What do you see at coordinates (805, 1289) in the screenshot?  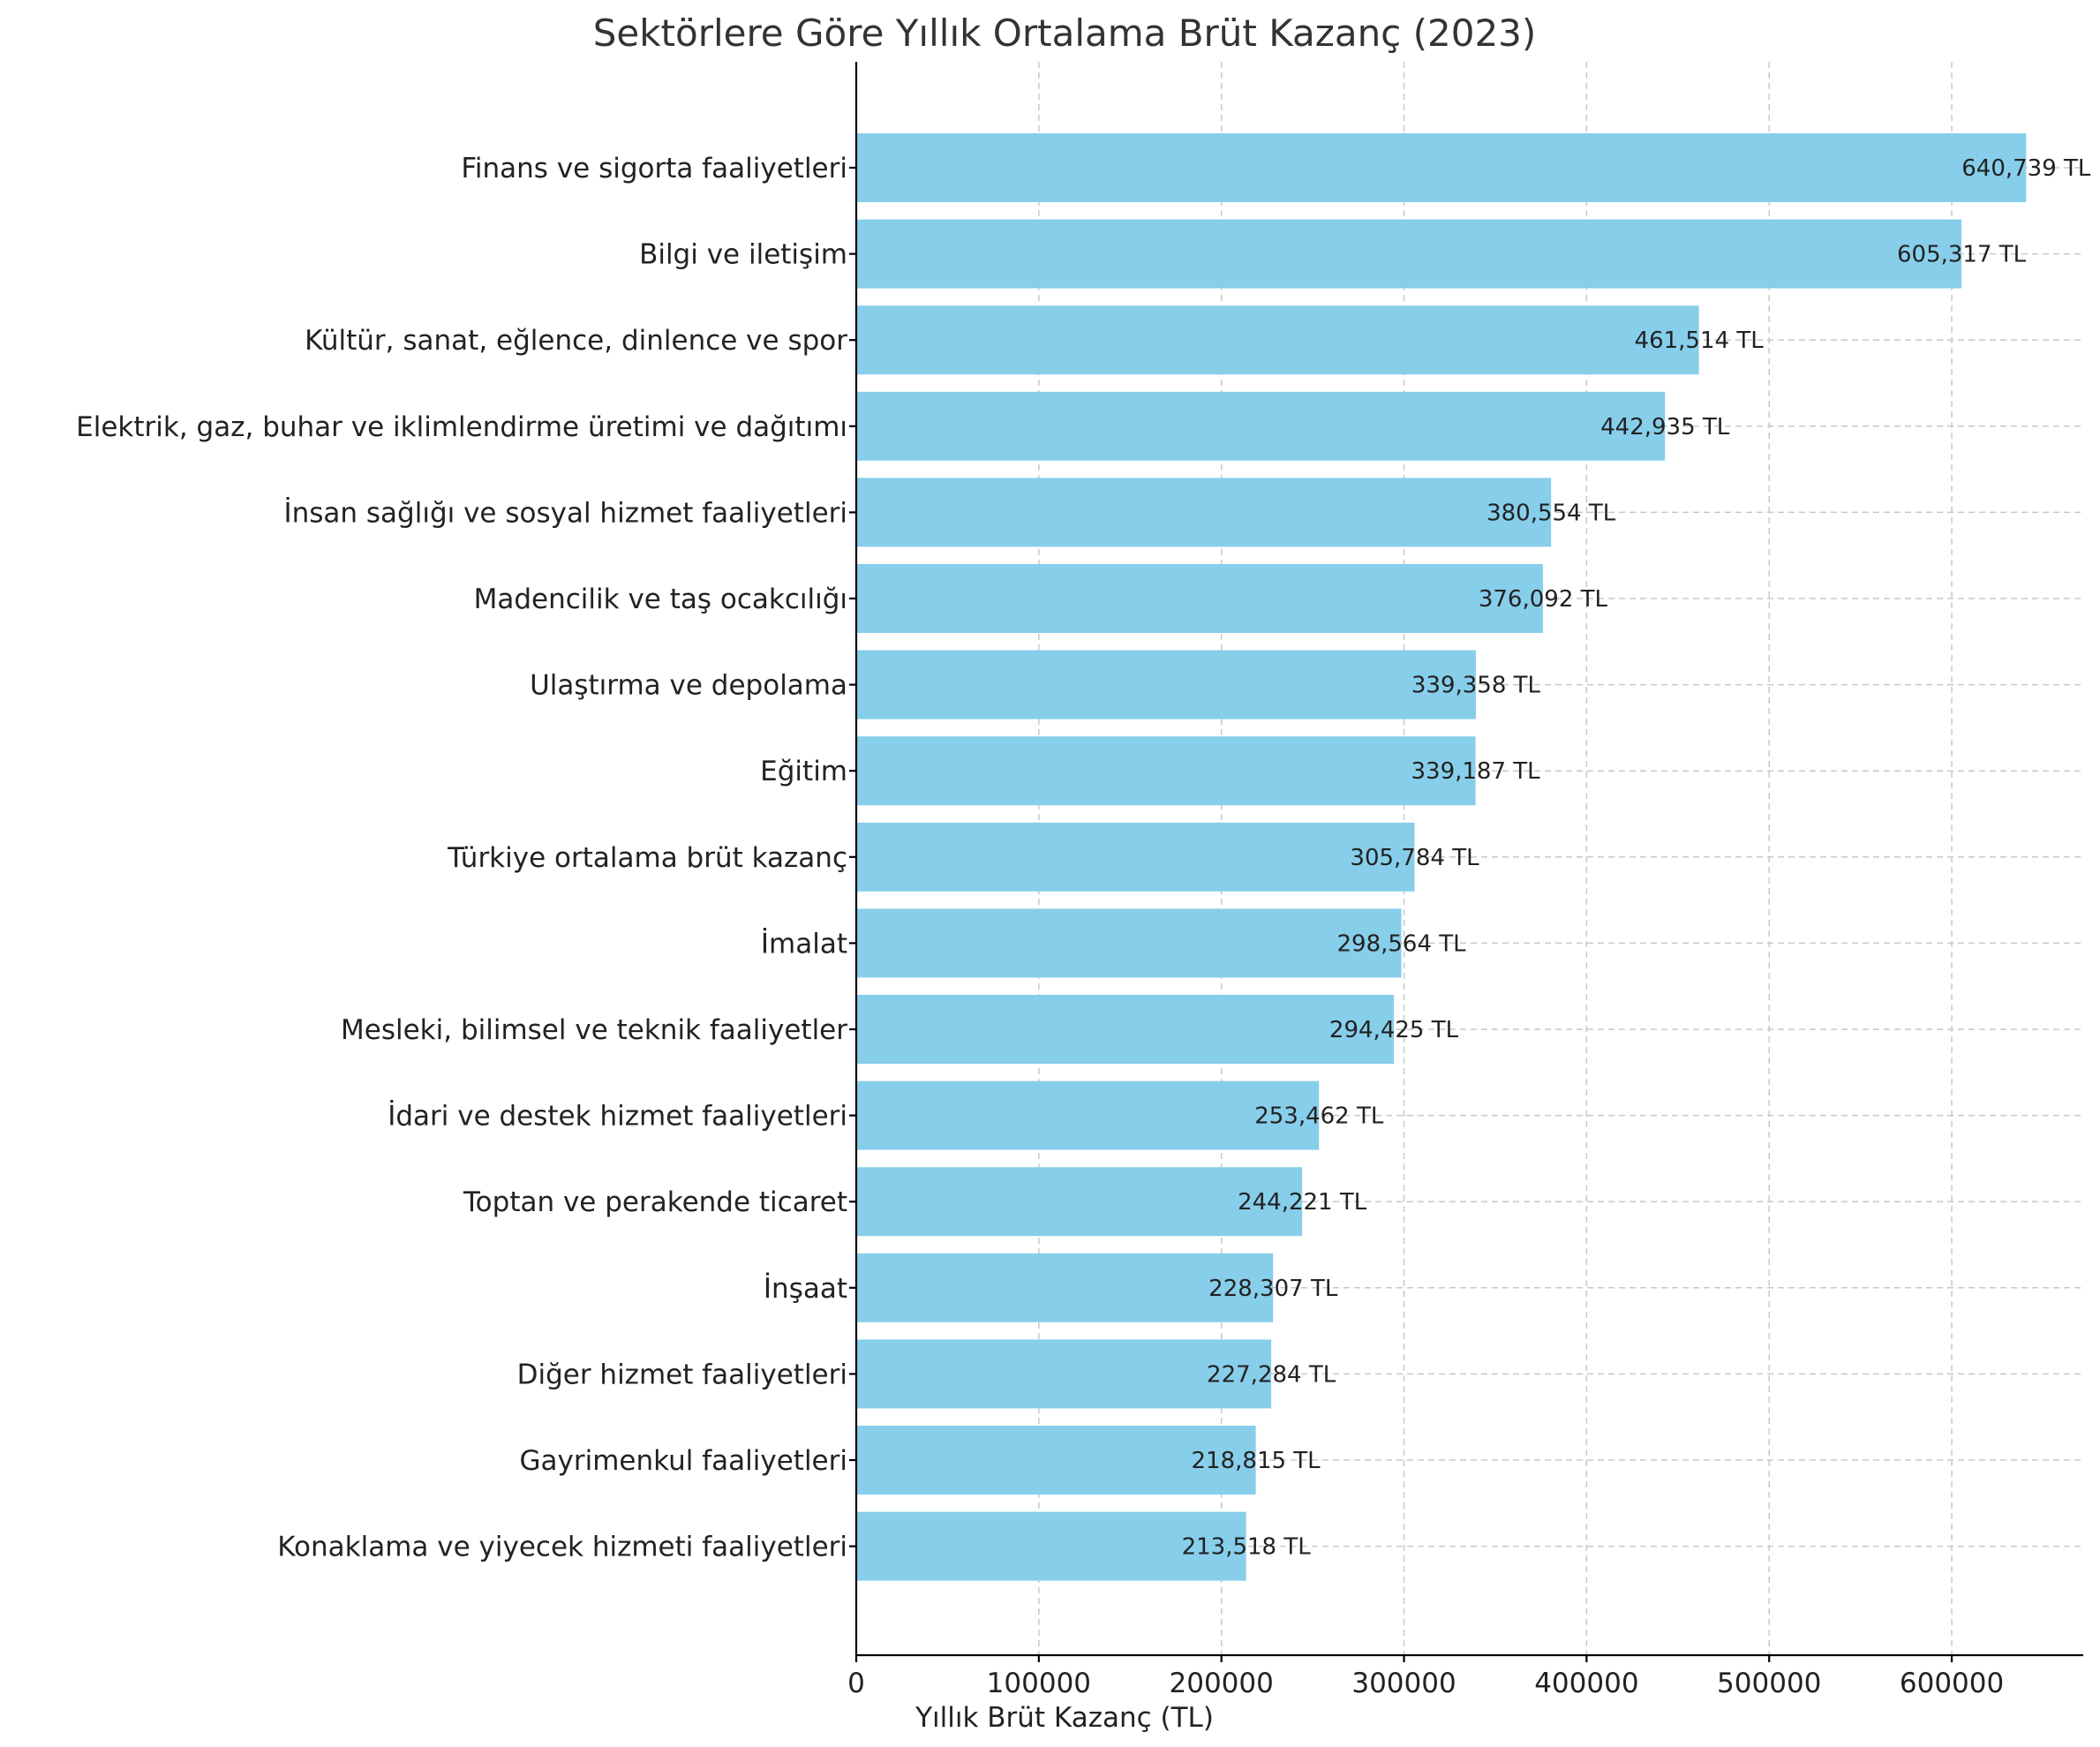 I see `y-tick-label: İnşaat` at bounding box center [805, 1289].